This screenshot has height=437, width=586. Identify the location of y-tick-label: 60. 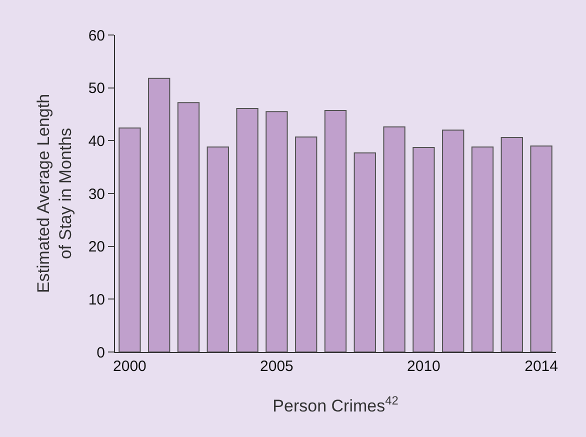
(96, 35).